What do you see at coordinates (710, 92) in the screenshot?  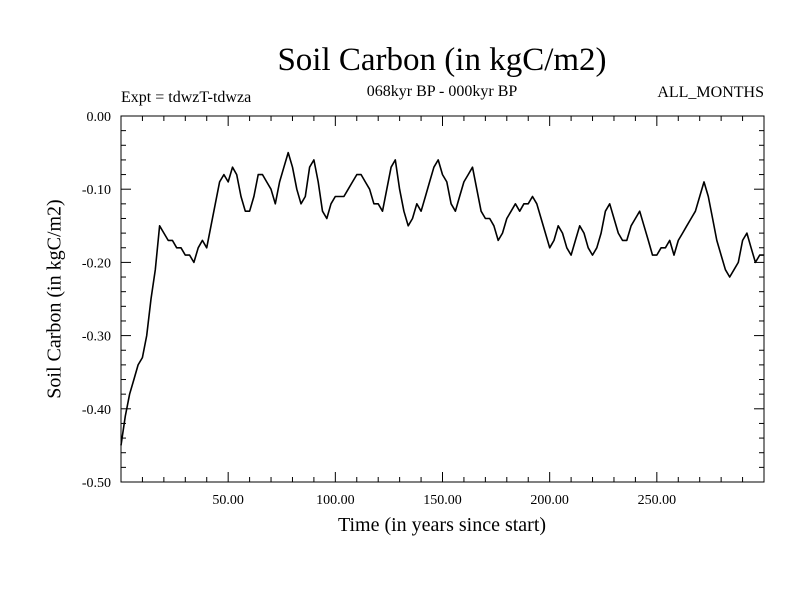 I see `months-label: ALL_MONTHS` at bounding box center [710, 92].